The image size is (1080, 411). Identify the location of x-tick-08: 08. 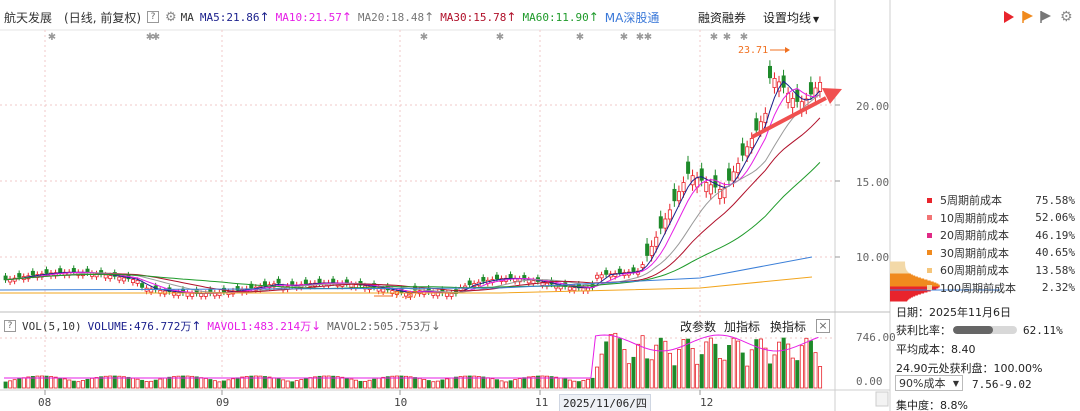
(45, 402).